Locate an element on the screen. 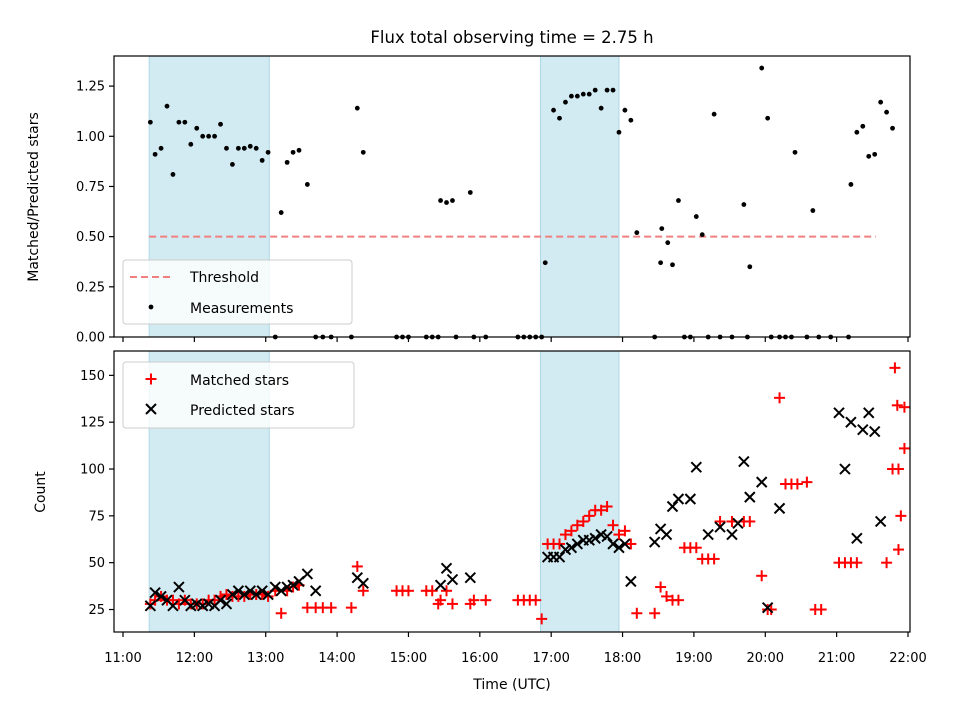  top-legend: Threshold Measurements is located at coordinates (237, 292).